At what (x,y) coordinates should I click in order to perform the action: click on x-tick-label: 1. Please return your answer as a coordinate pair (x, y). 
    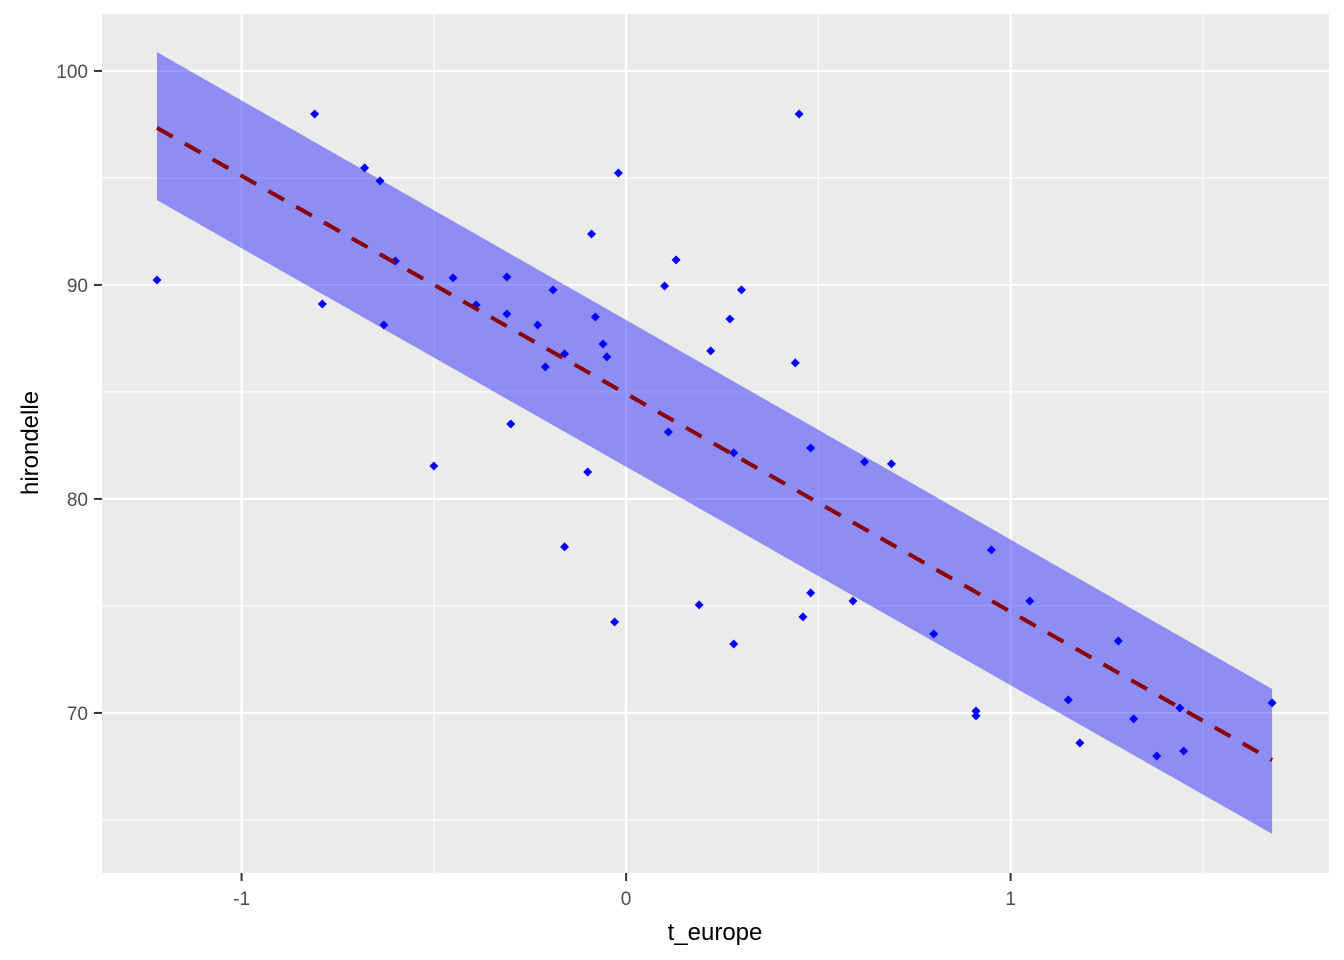
    Looking at the image, I should click on (1010, 899).